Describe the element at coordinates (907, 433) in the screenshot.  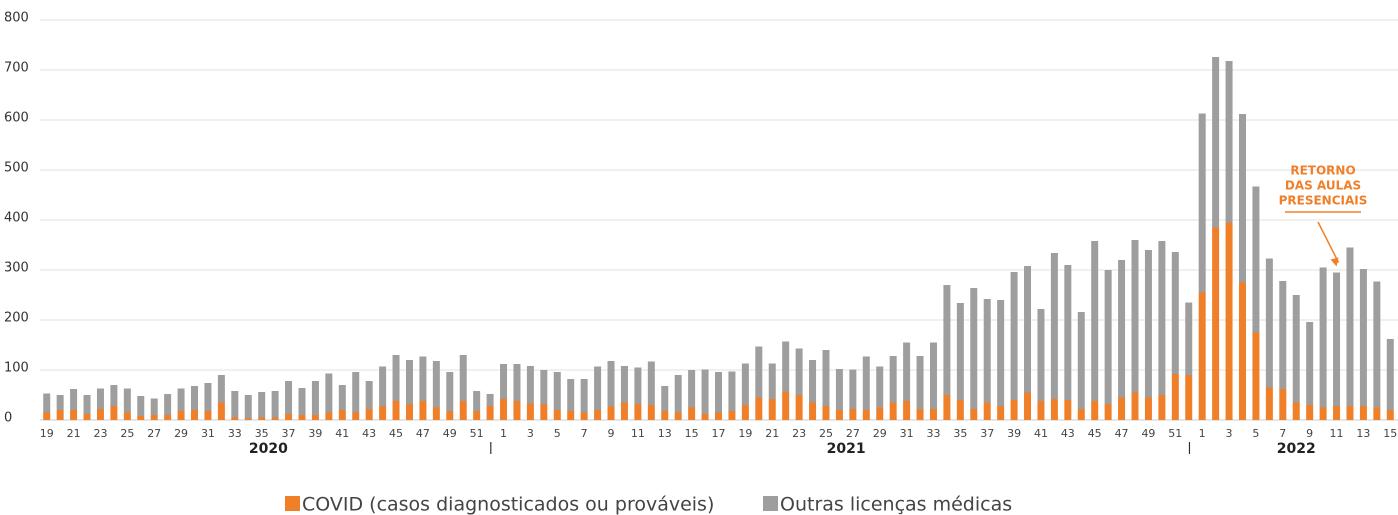
I see `x-tick-label: 31` at that location.